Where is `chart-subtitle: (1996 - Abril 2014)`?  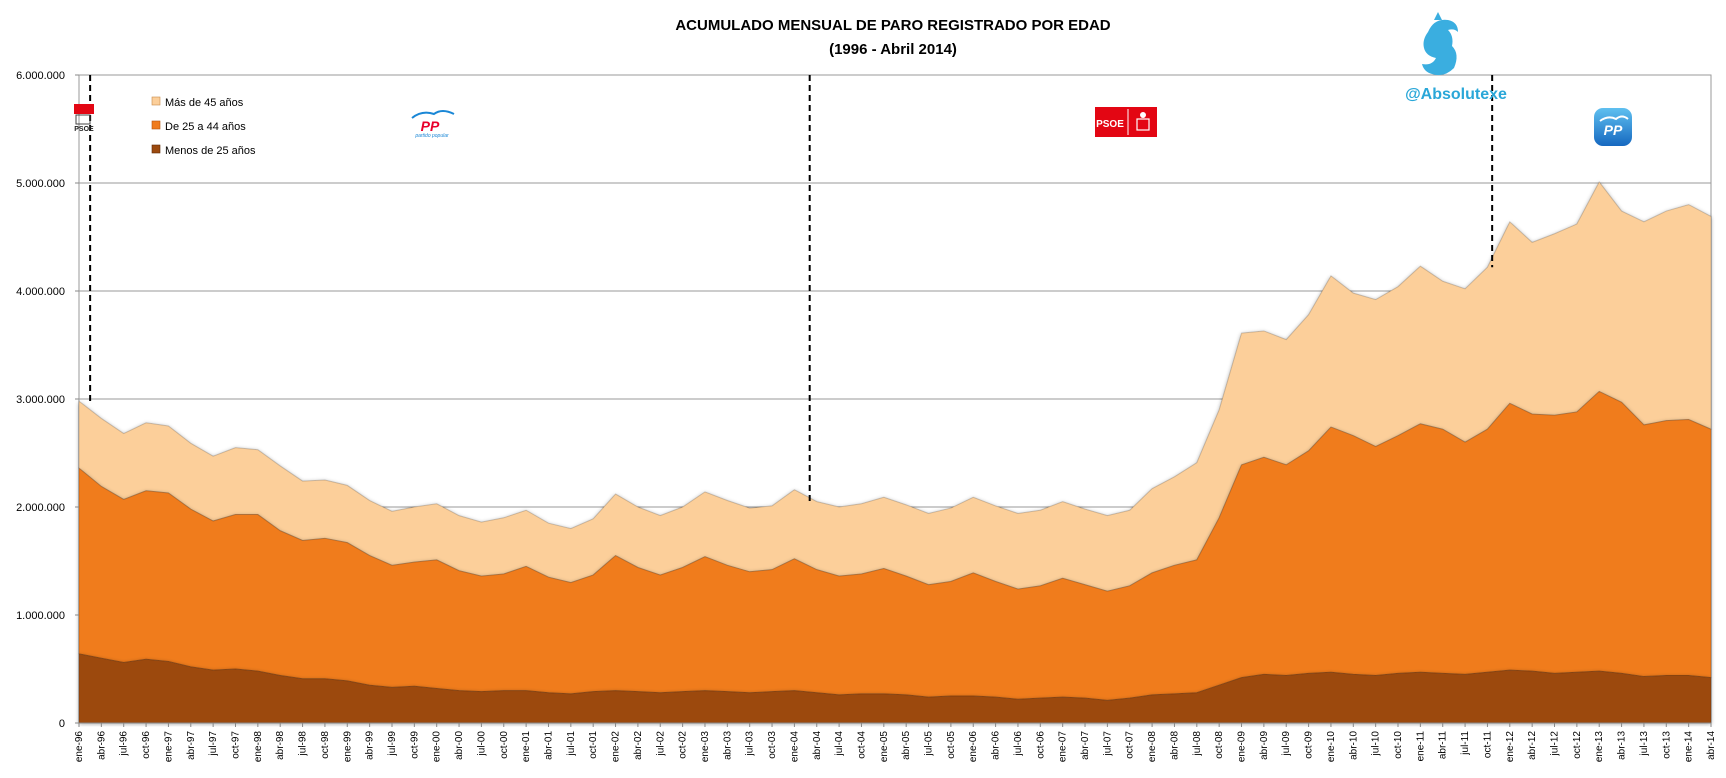
chart-subtitle: (1996 - Abril 2014) is located at coordinates (893, 49).